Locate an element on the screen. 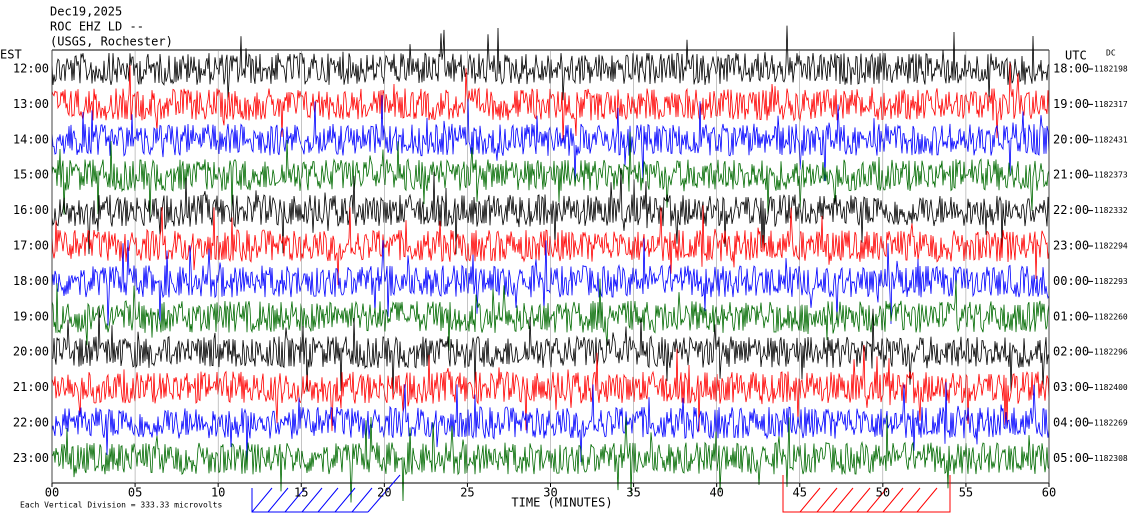 This screenshot has width=1130, height=523. utc-label: 23:00 is located at coordinates (1071, 246).